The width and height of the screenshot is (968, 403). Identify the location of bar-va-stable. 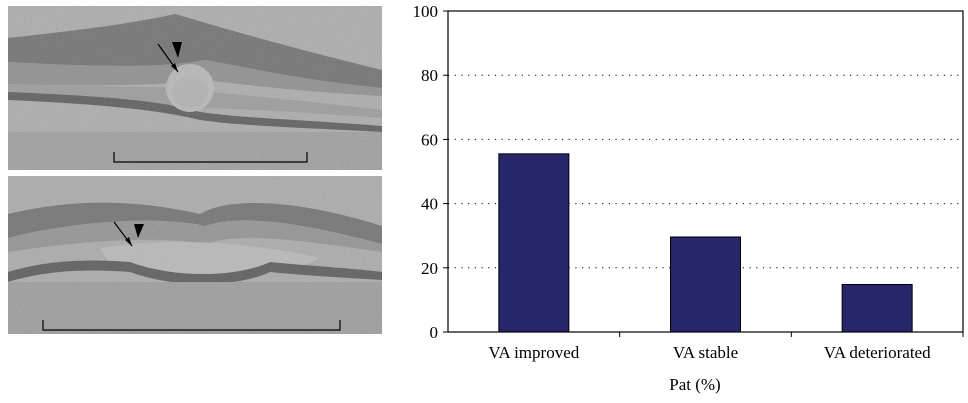
(705, 284).